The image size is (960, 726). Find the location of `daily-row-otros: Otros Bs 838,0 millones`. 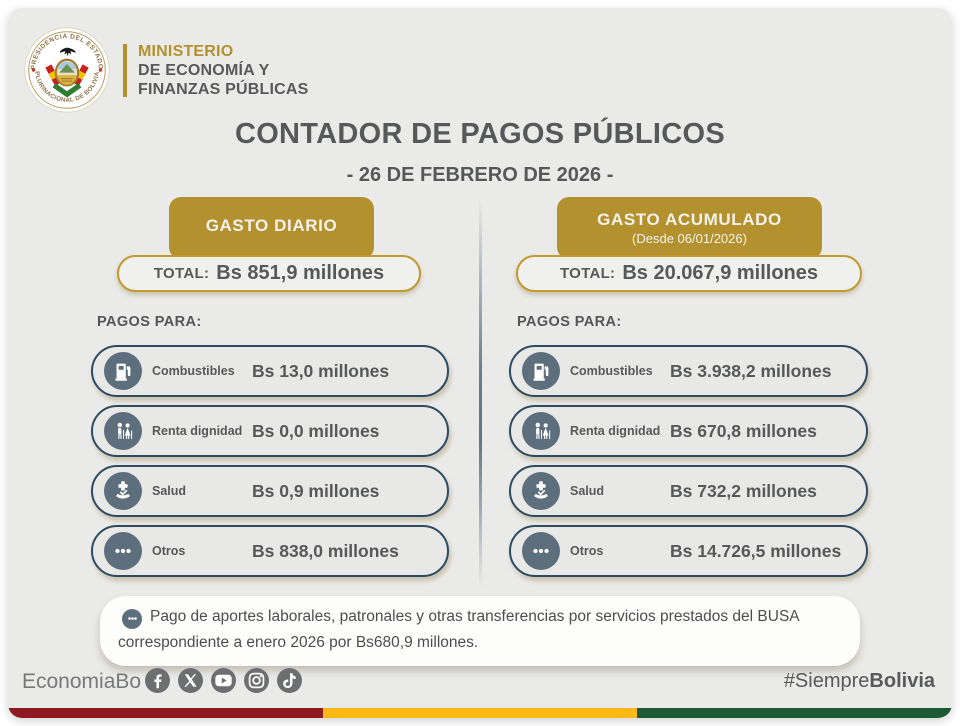

daily-row-otros: Otros Bs 838,0 millones is located at coordinates (270, 551).